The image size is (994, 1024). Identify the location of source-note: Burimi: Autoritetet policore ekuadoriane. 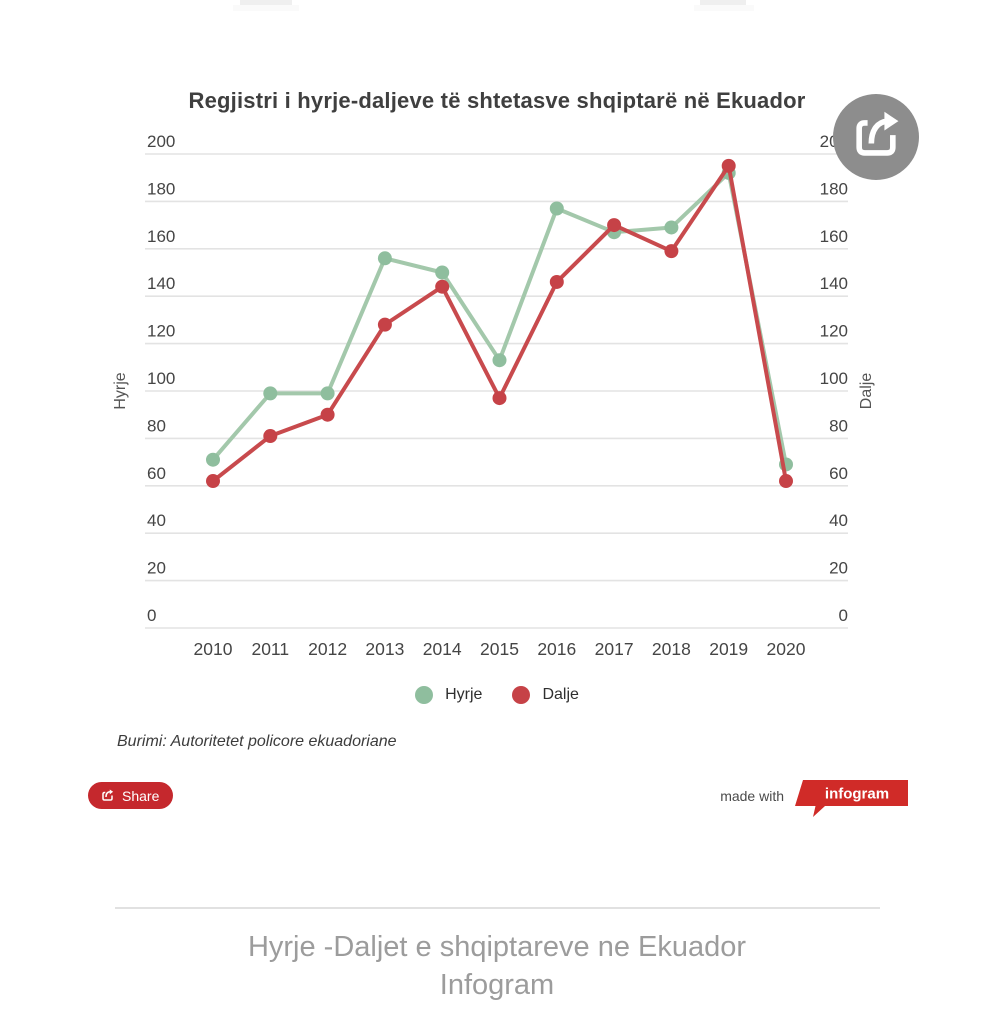
(257, 741).